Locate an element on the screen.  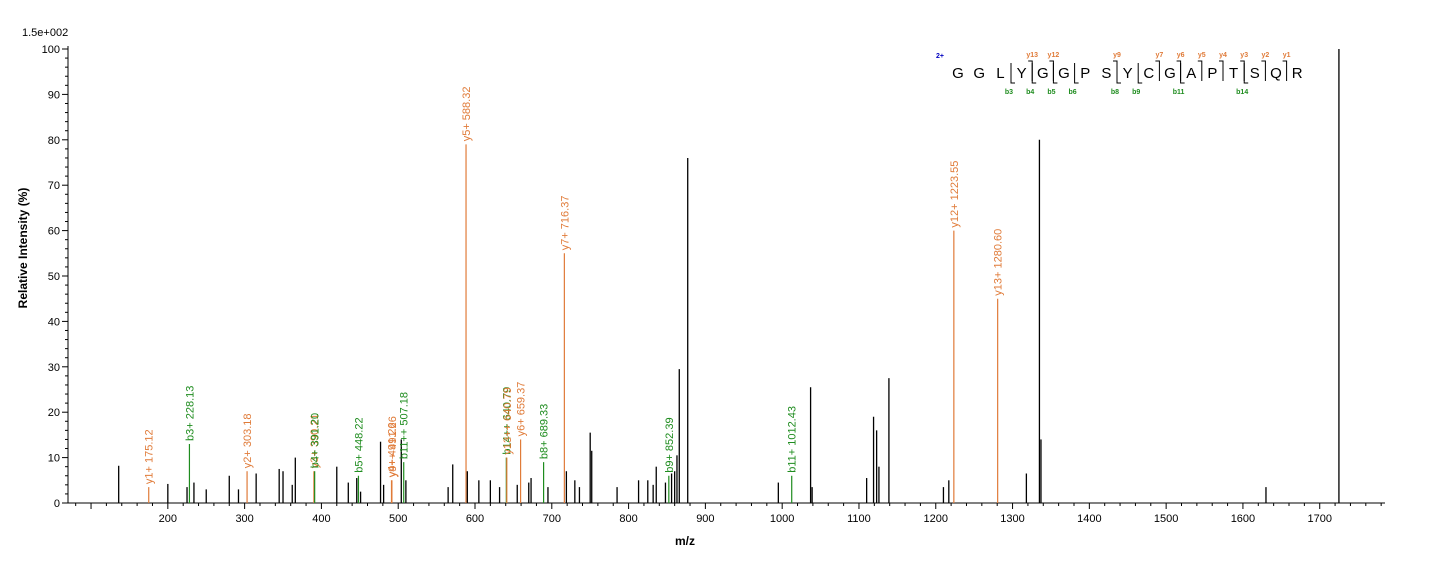
sequence-residue: Q is located at coordinates (1276, 73).